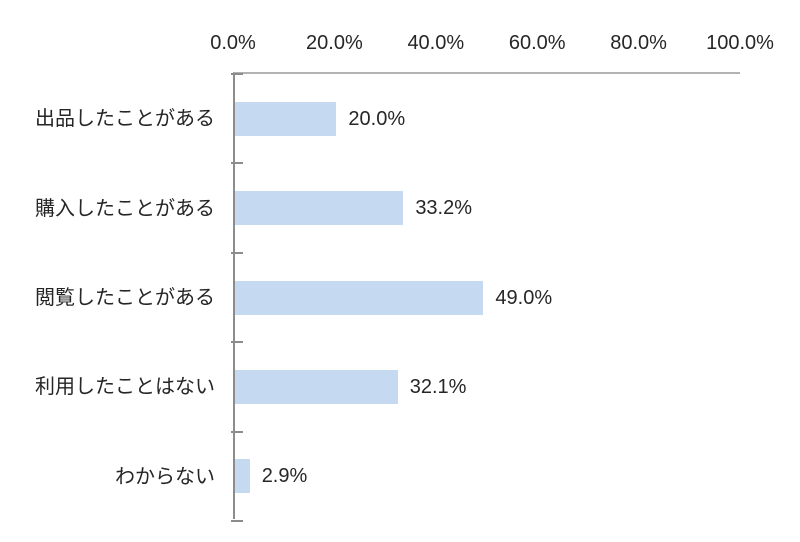 The image size is (800, 542). What do you see at coordinates (377, 118) in the screenshot?
I see `value-label: 20.0%` at bounding box center [377, 118].